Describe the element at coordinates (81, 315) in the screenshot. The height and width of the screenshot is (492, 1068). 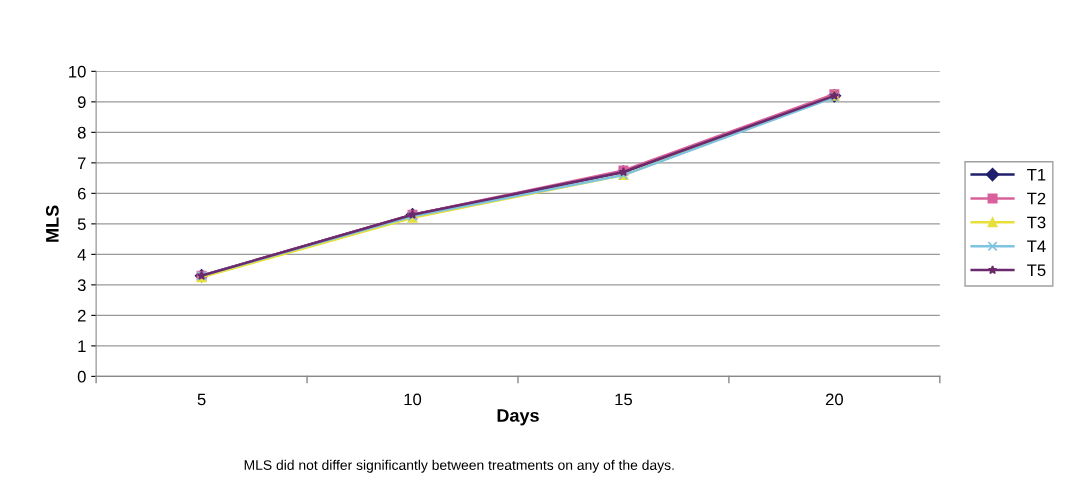
I see `y-tick-label: 2` at that location.